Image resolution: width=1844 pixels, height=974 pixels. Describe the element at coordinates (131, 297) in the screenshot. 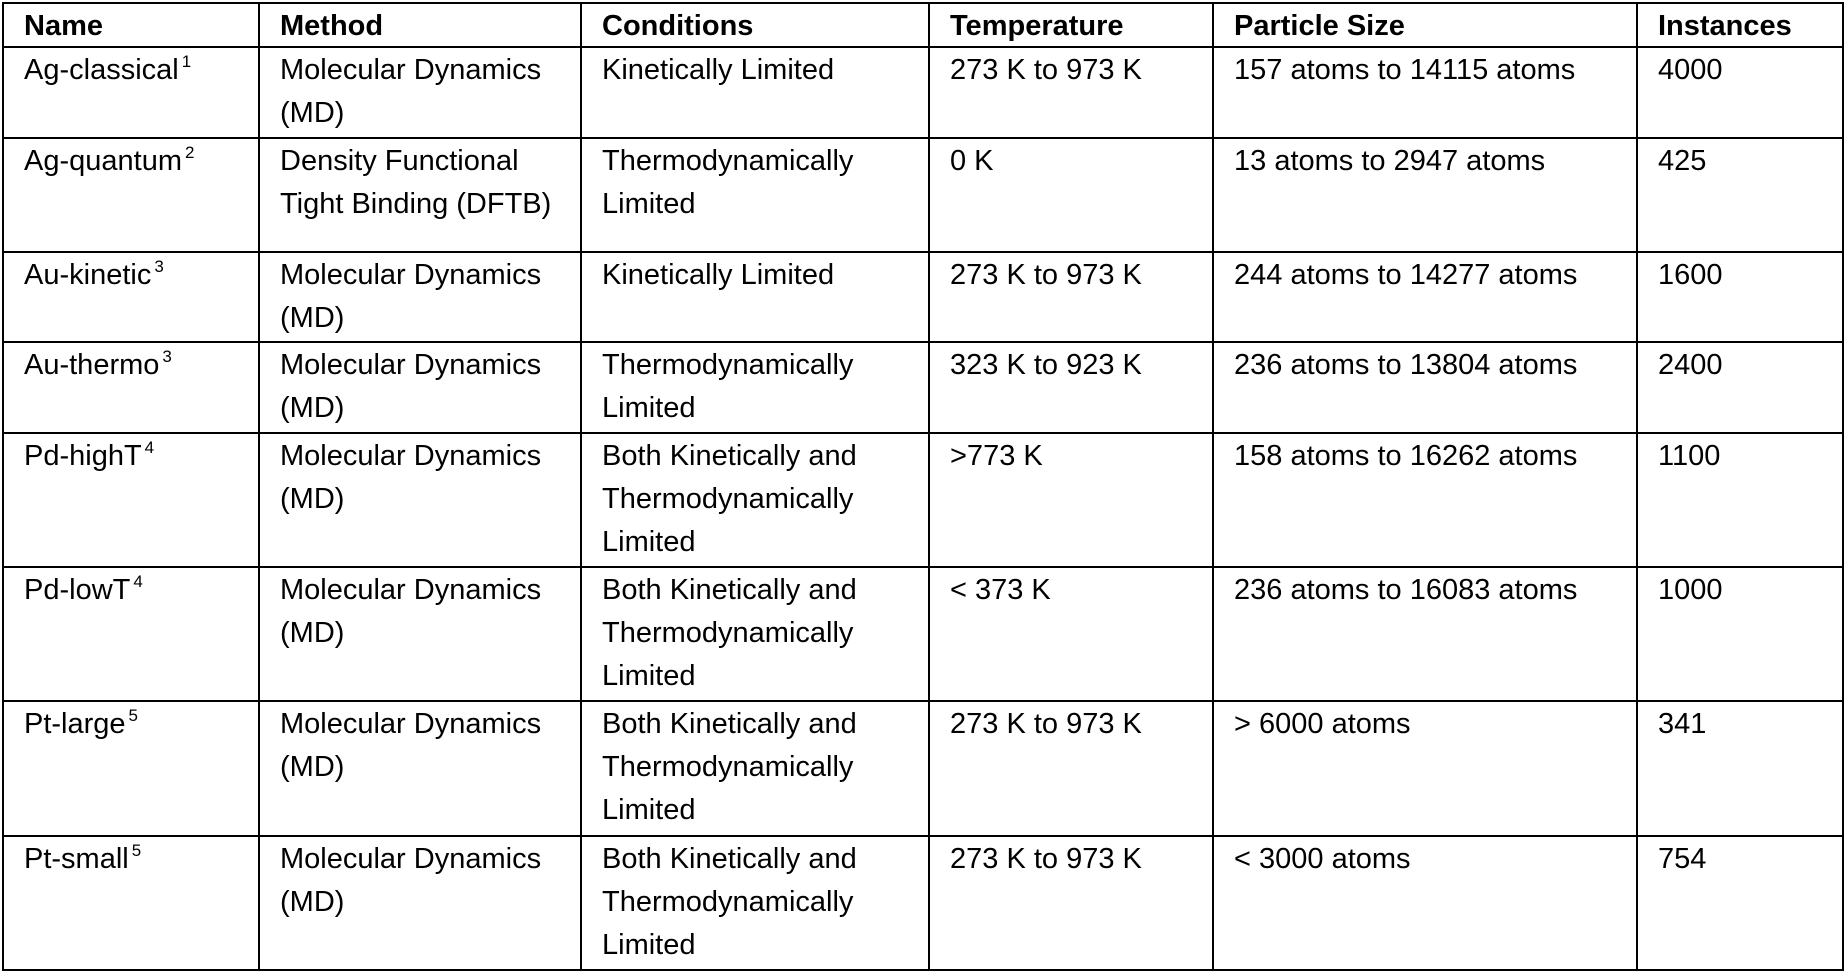

I see `name-cell: Au-kinetic 3` at that location.